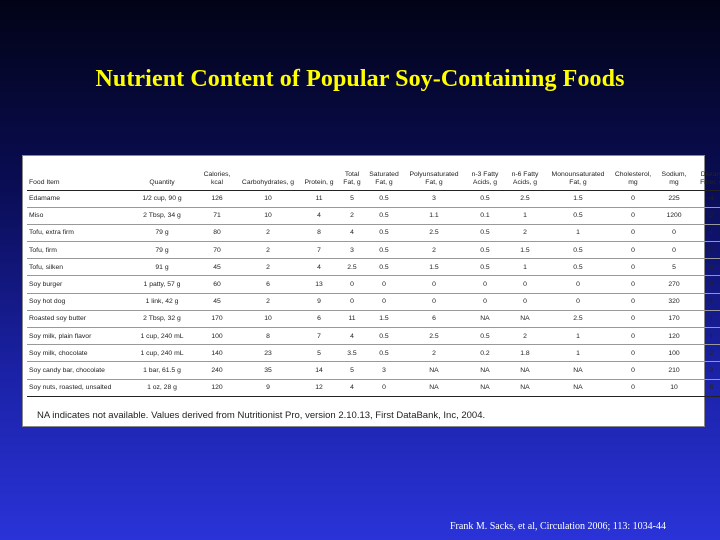 The height and width of the screenshot is (540, 720). I want to click on table-cell: 240, so click(217, 370).